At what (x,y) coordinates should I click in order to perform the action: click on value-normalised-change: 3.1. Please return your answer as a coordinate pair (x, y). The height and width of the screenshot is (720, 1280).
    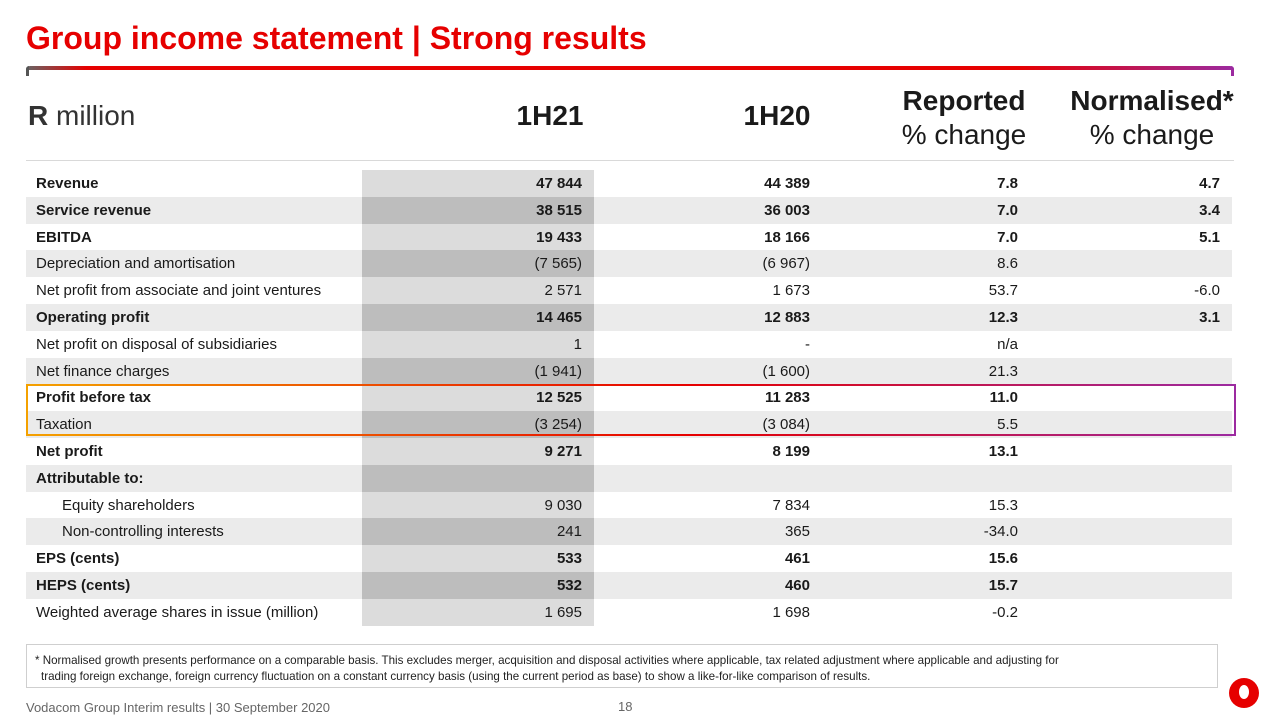
    Looking at the image, I should click on (1209, 317).